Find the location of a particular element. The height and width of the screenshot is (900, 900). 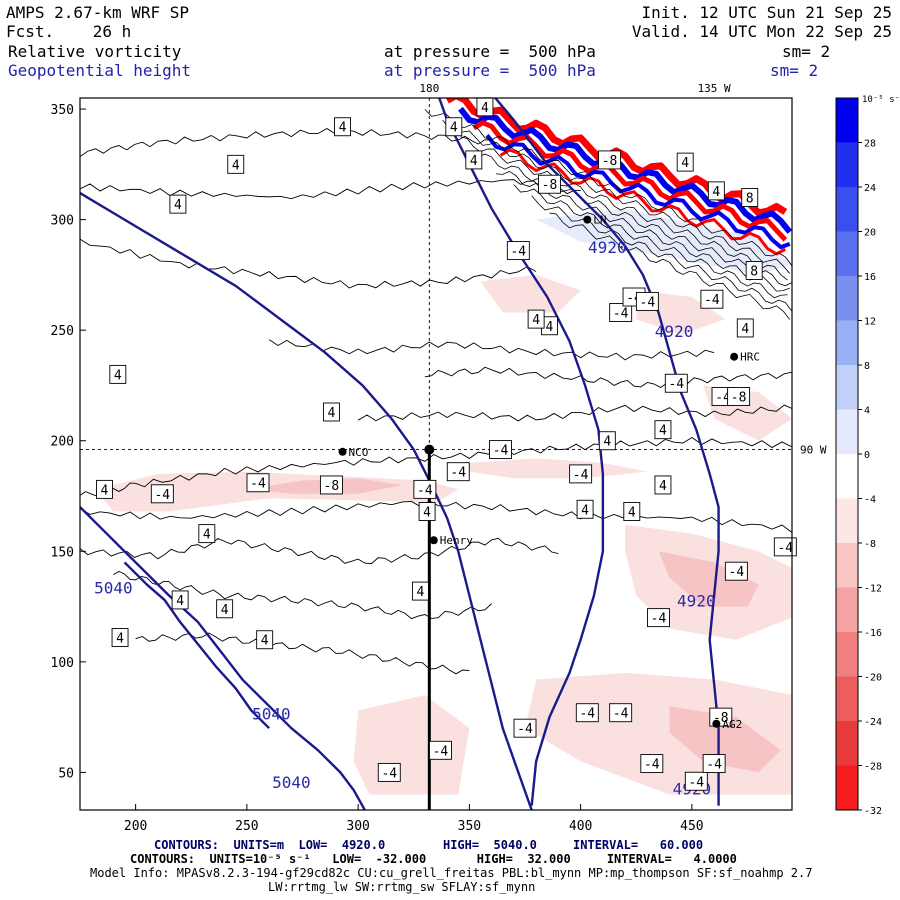

x-tick-label: 450 is located at coordinates (691, 826).